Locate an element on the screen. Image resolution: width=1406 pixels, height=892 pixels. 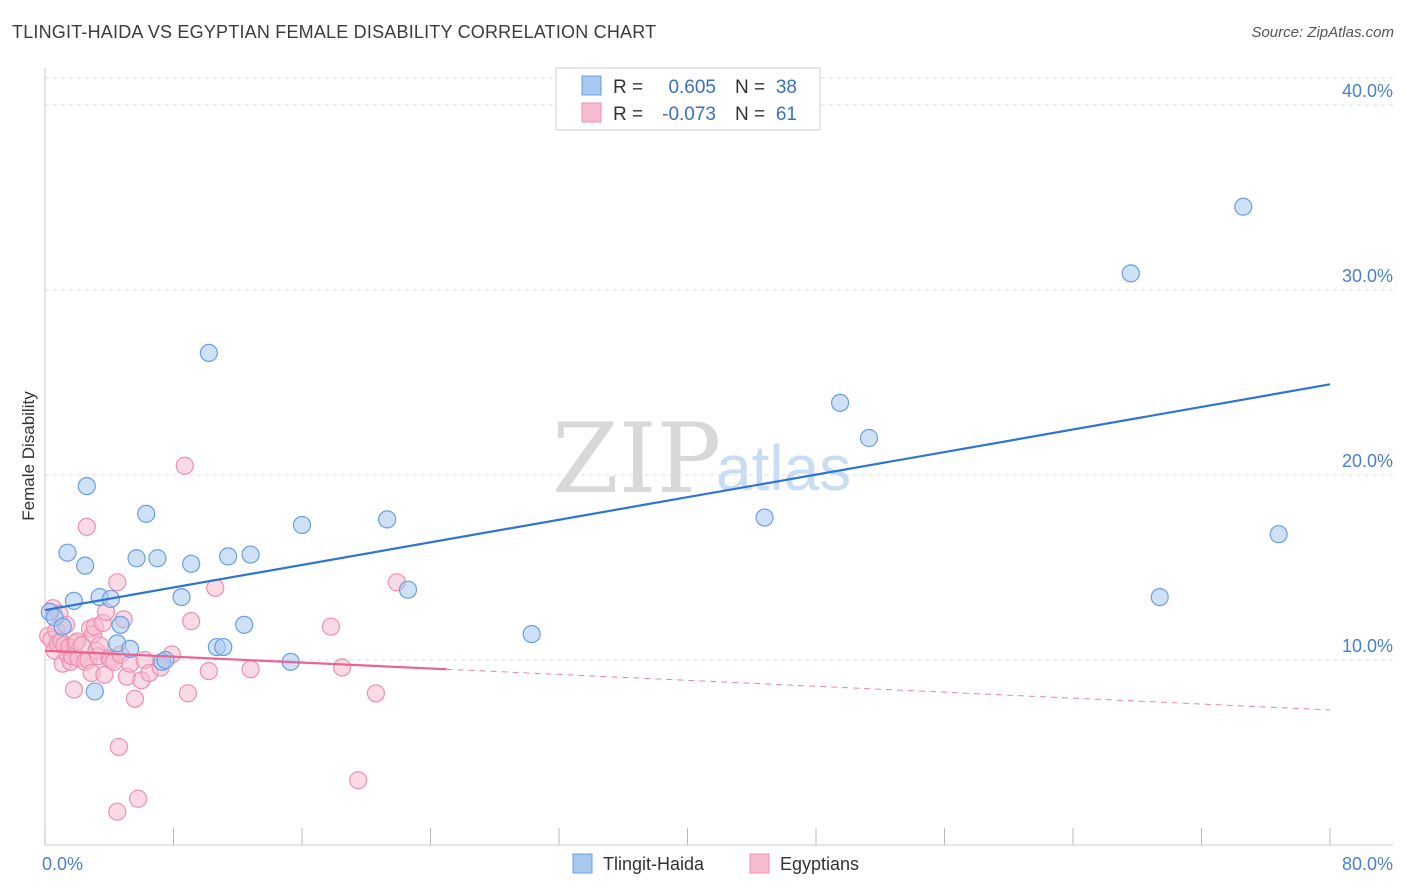
y-tick-label: 10.0% is located at coordinates (1367, 646).